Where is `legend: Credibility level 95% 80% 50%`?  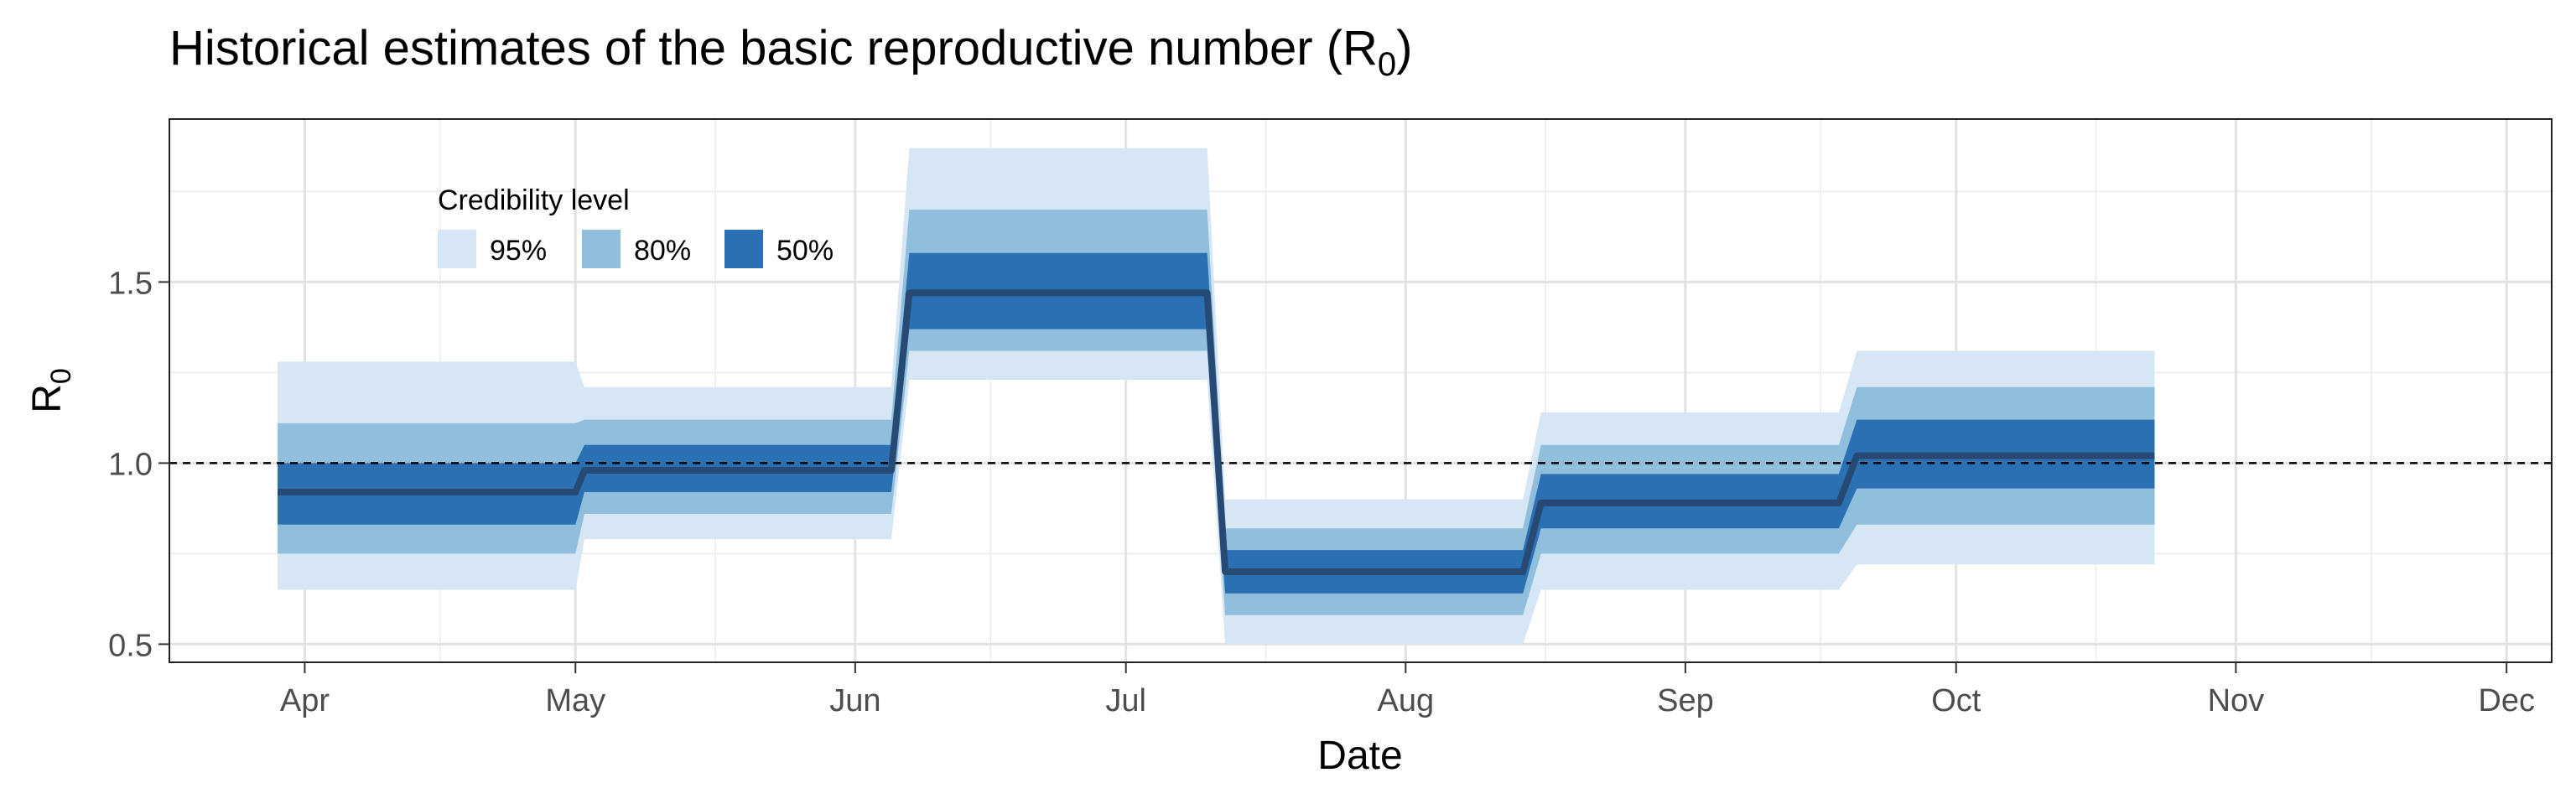
legend: Credibility level 95% 80% 50% is located at coordinates (636, 226).